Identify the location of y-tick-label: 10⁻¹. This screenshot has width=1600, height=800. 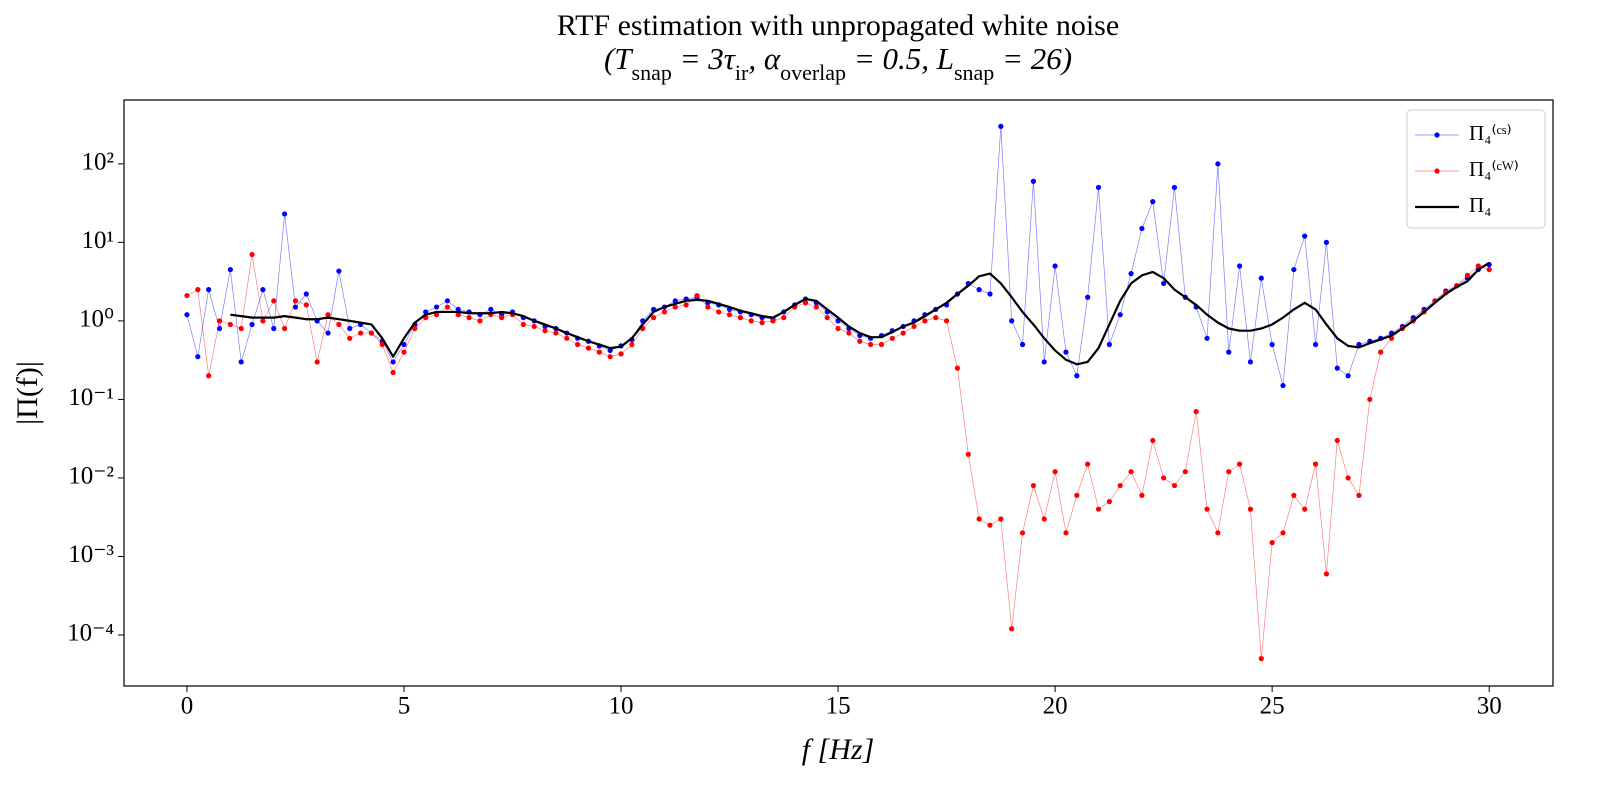
(91, 397).